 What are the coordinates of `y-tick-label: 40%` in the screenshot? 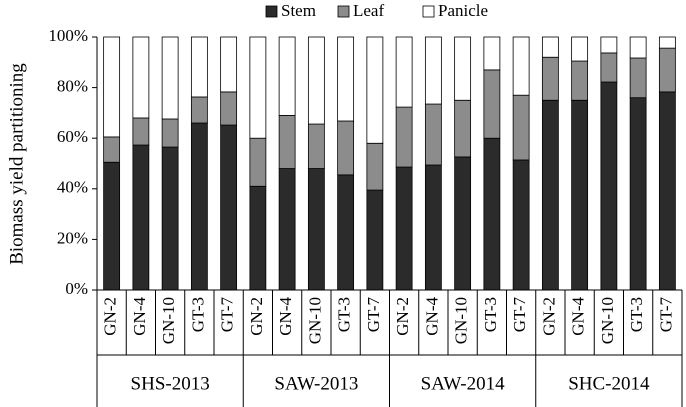 It's located at (72, 187).